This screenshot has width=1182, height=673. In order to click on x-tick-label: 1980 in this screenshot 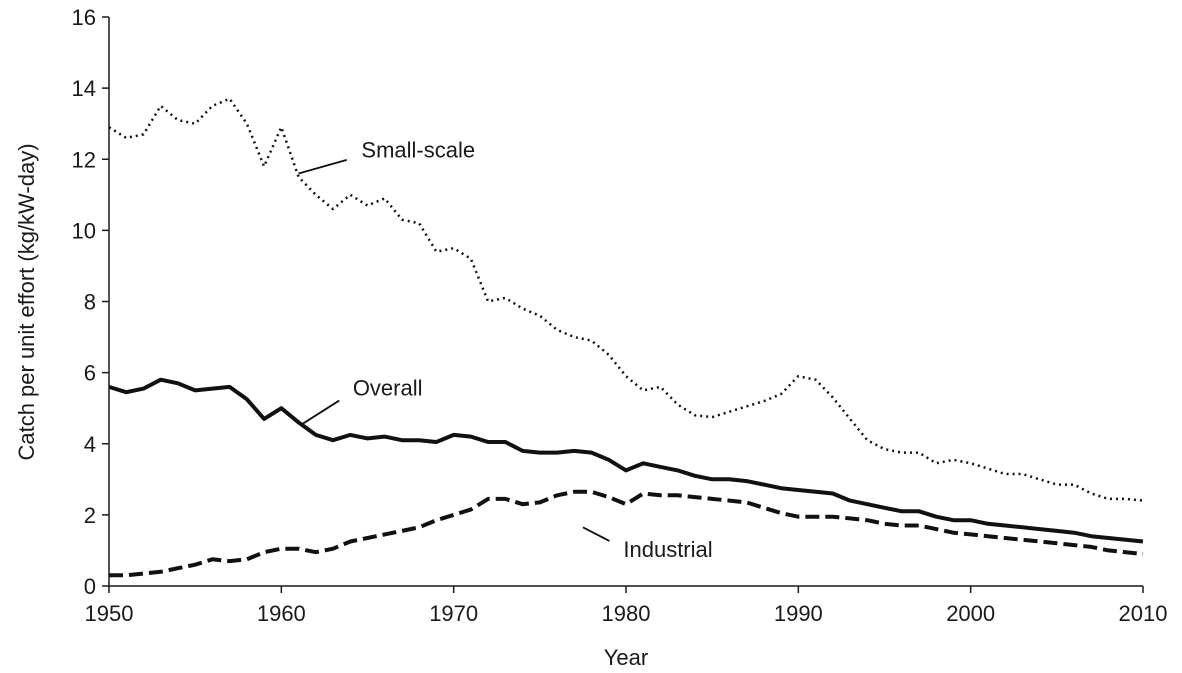, I will do `click(626, 613)`.